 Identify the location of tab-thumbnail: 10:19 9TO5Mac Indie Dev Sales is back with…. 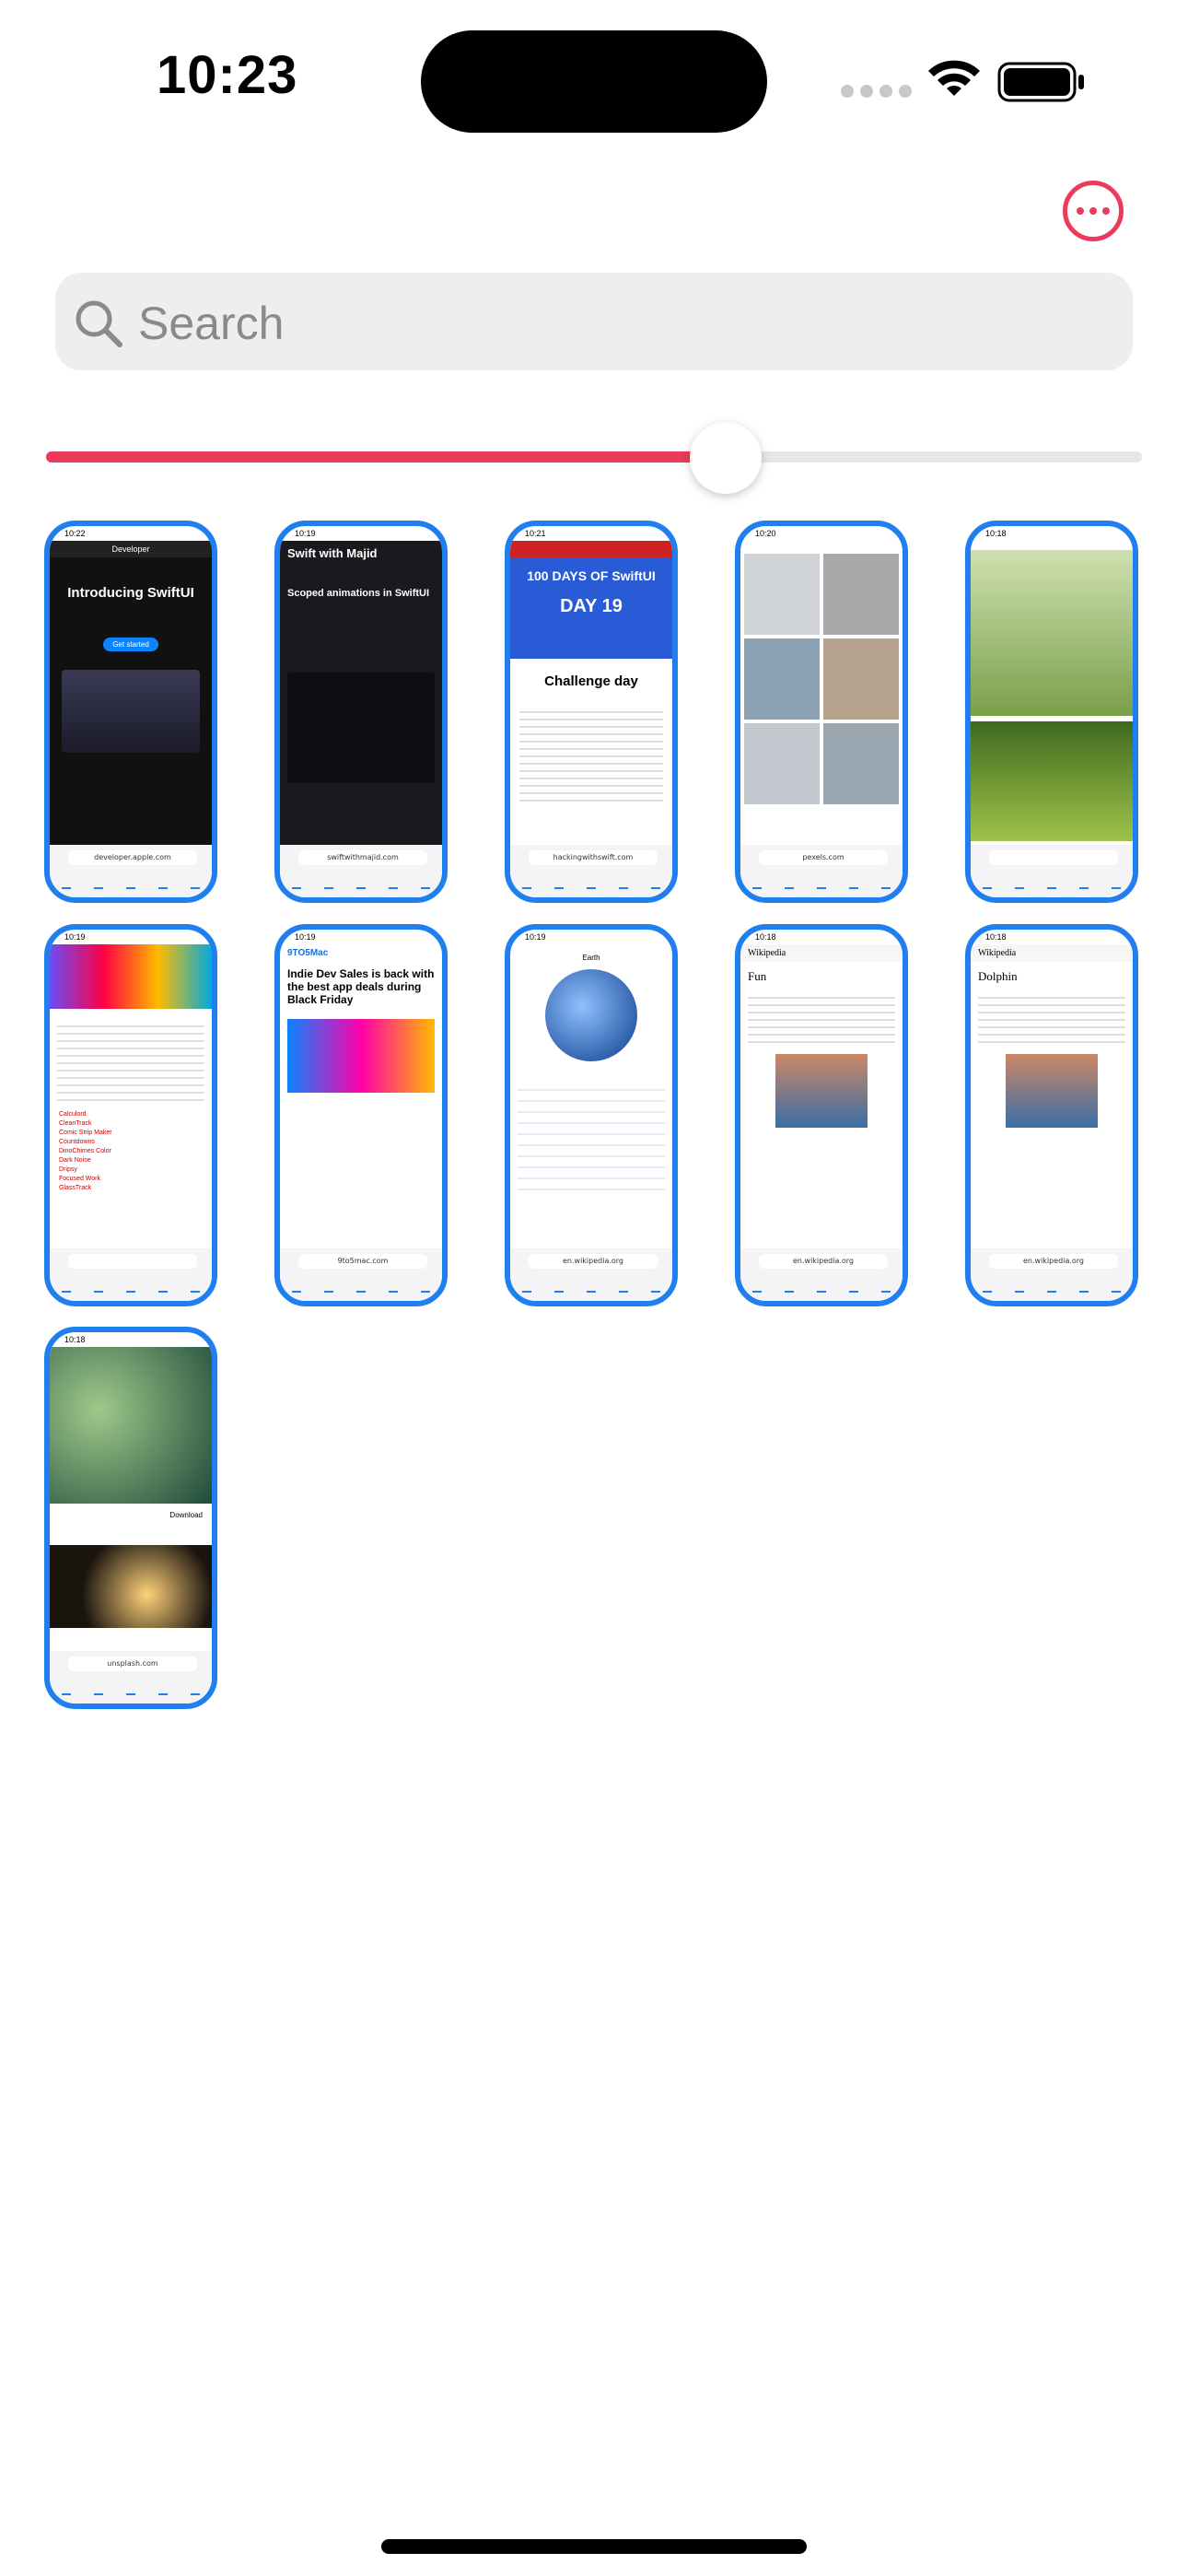
(361, 1115).